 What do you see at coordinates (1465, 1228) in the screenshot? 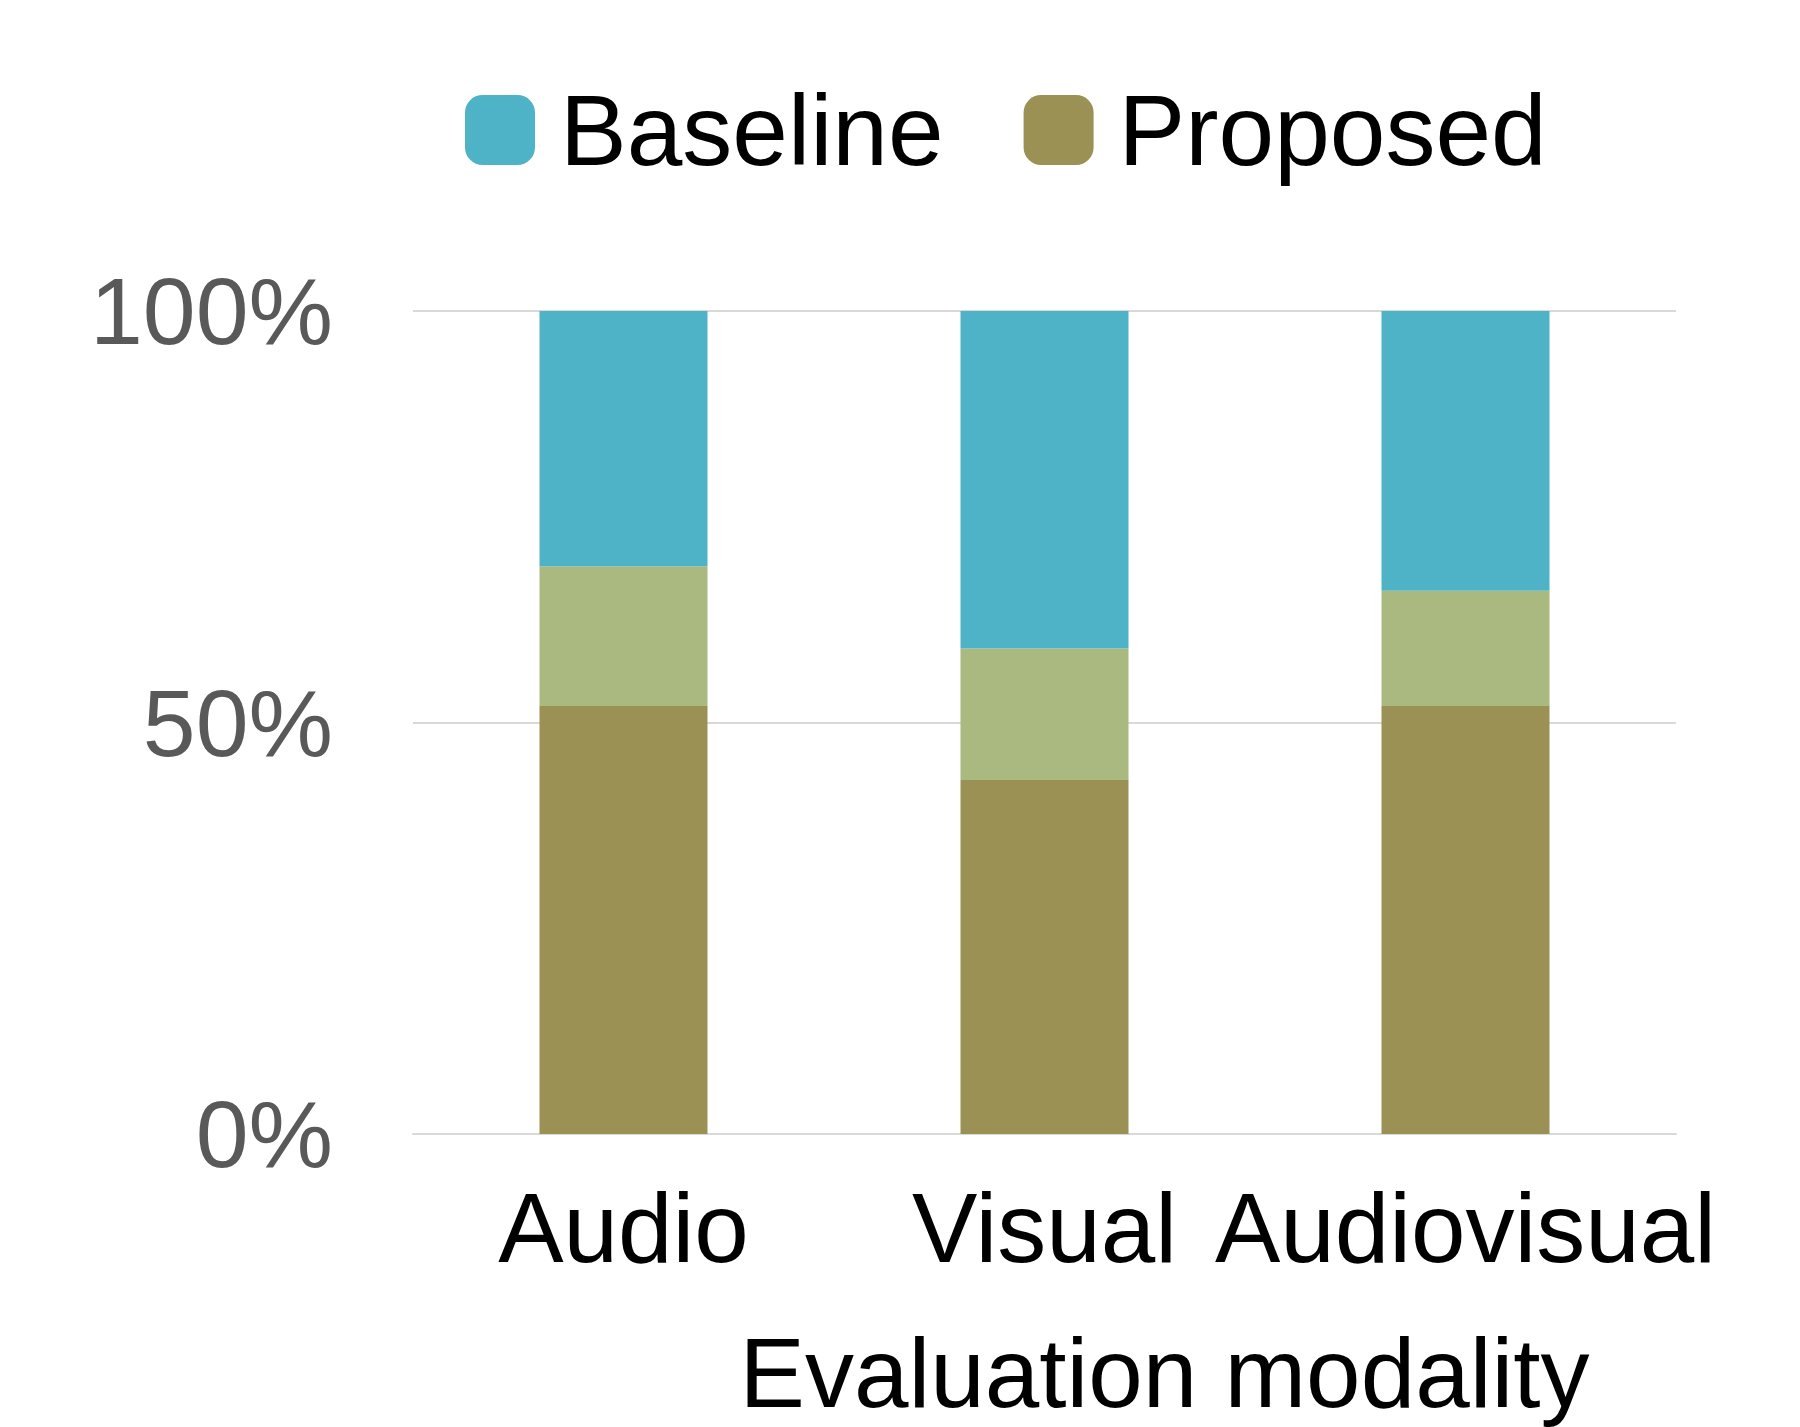
I see `x-tick-label: Audiovisual` at bounding box center [1465, 1228].